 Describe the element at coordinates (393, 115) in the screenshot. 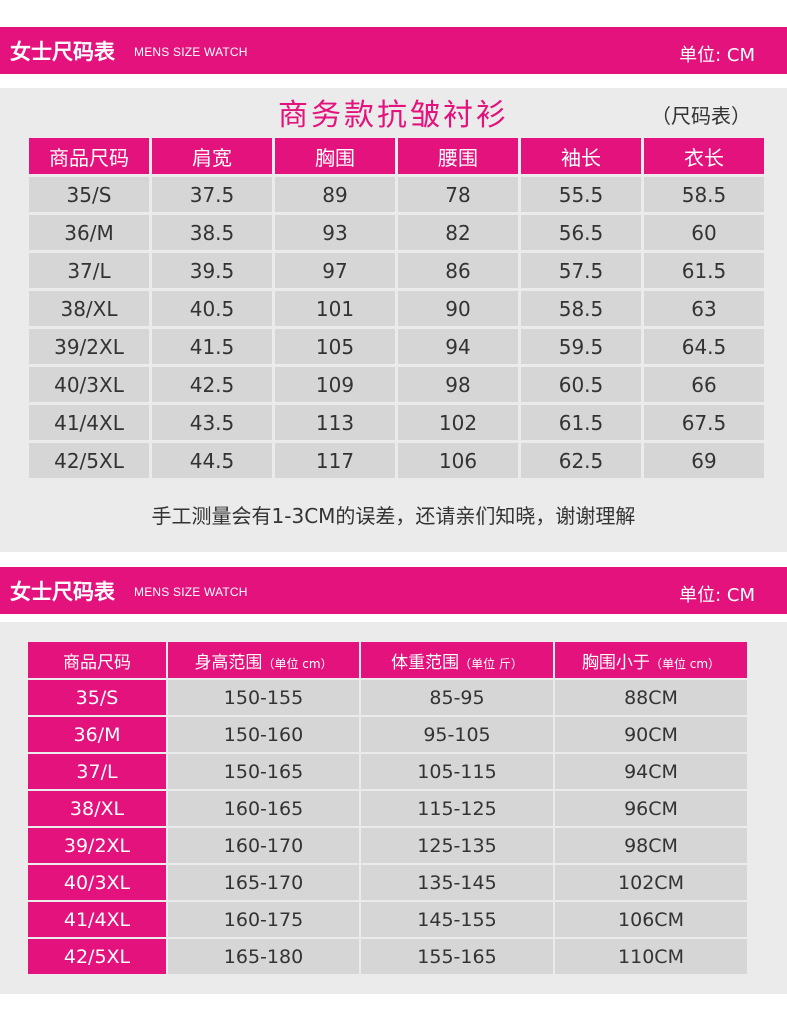

I see `product-heading: 商务款抗皱衬衫` at that location.